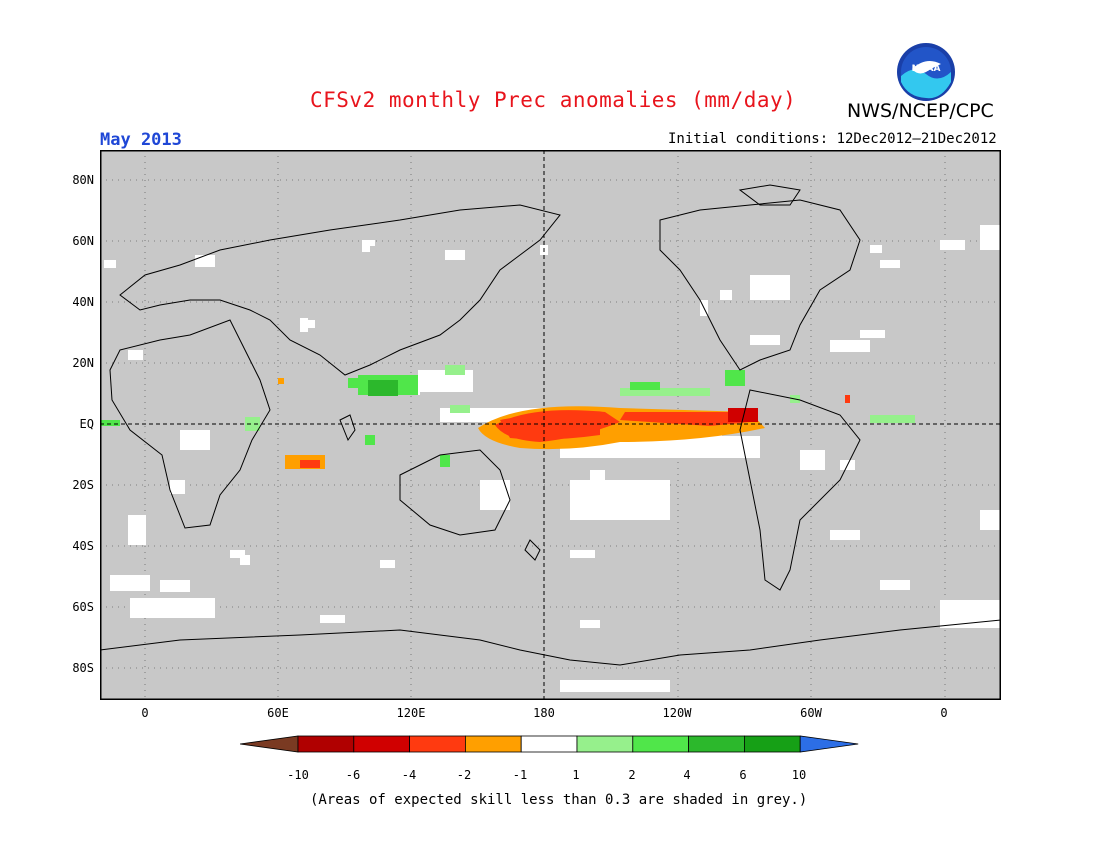 The height and width of the screenshot is (850, 1100). What do you see at coordinates (564, 423) in the screenshot?
I see `negative-anomaly-band` at bounding box center [564, 423].